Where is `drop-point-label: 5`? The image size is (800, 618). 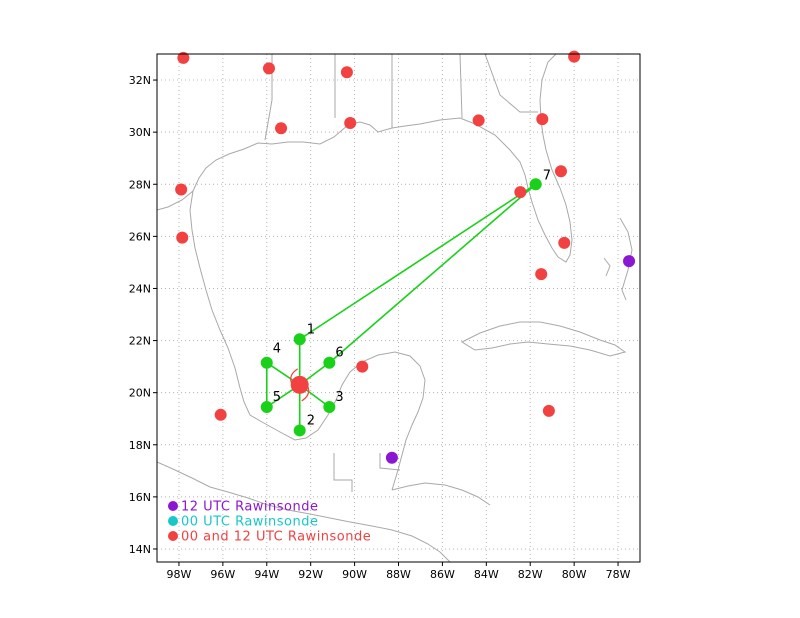
drop-point-label: 5 is located at coordinates (277, 397).